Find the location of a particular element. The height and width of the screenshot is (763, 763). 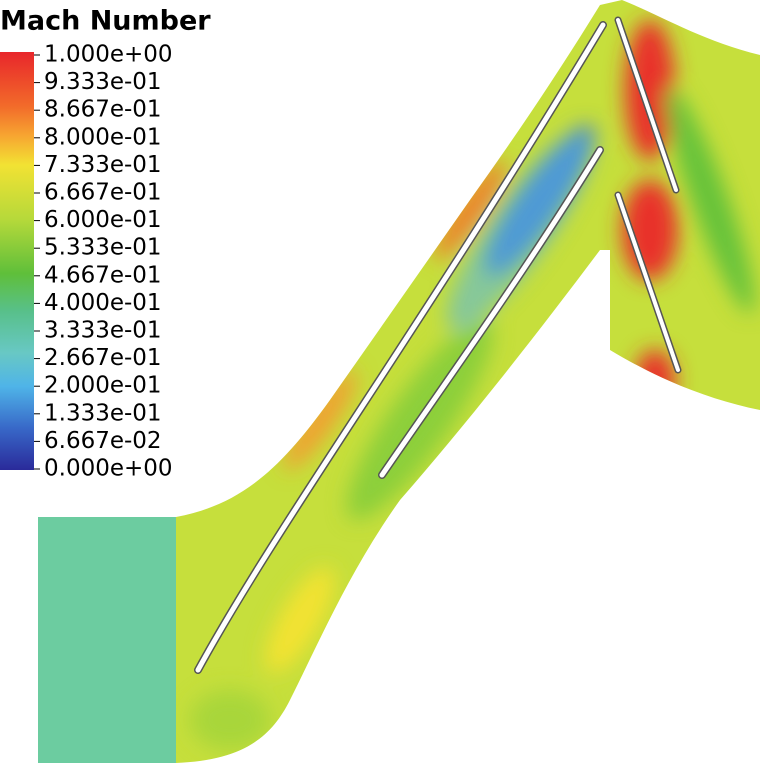

legend-label: 0.000e+00 is located at coordinates (108, 469).